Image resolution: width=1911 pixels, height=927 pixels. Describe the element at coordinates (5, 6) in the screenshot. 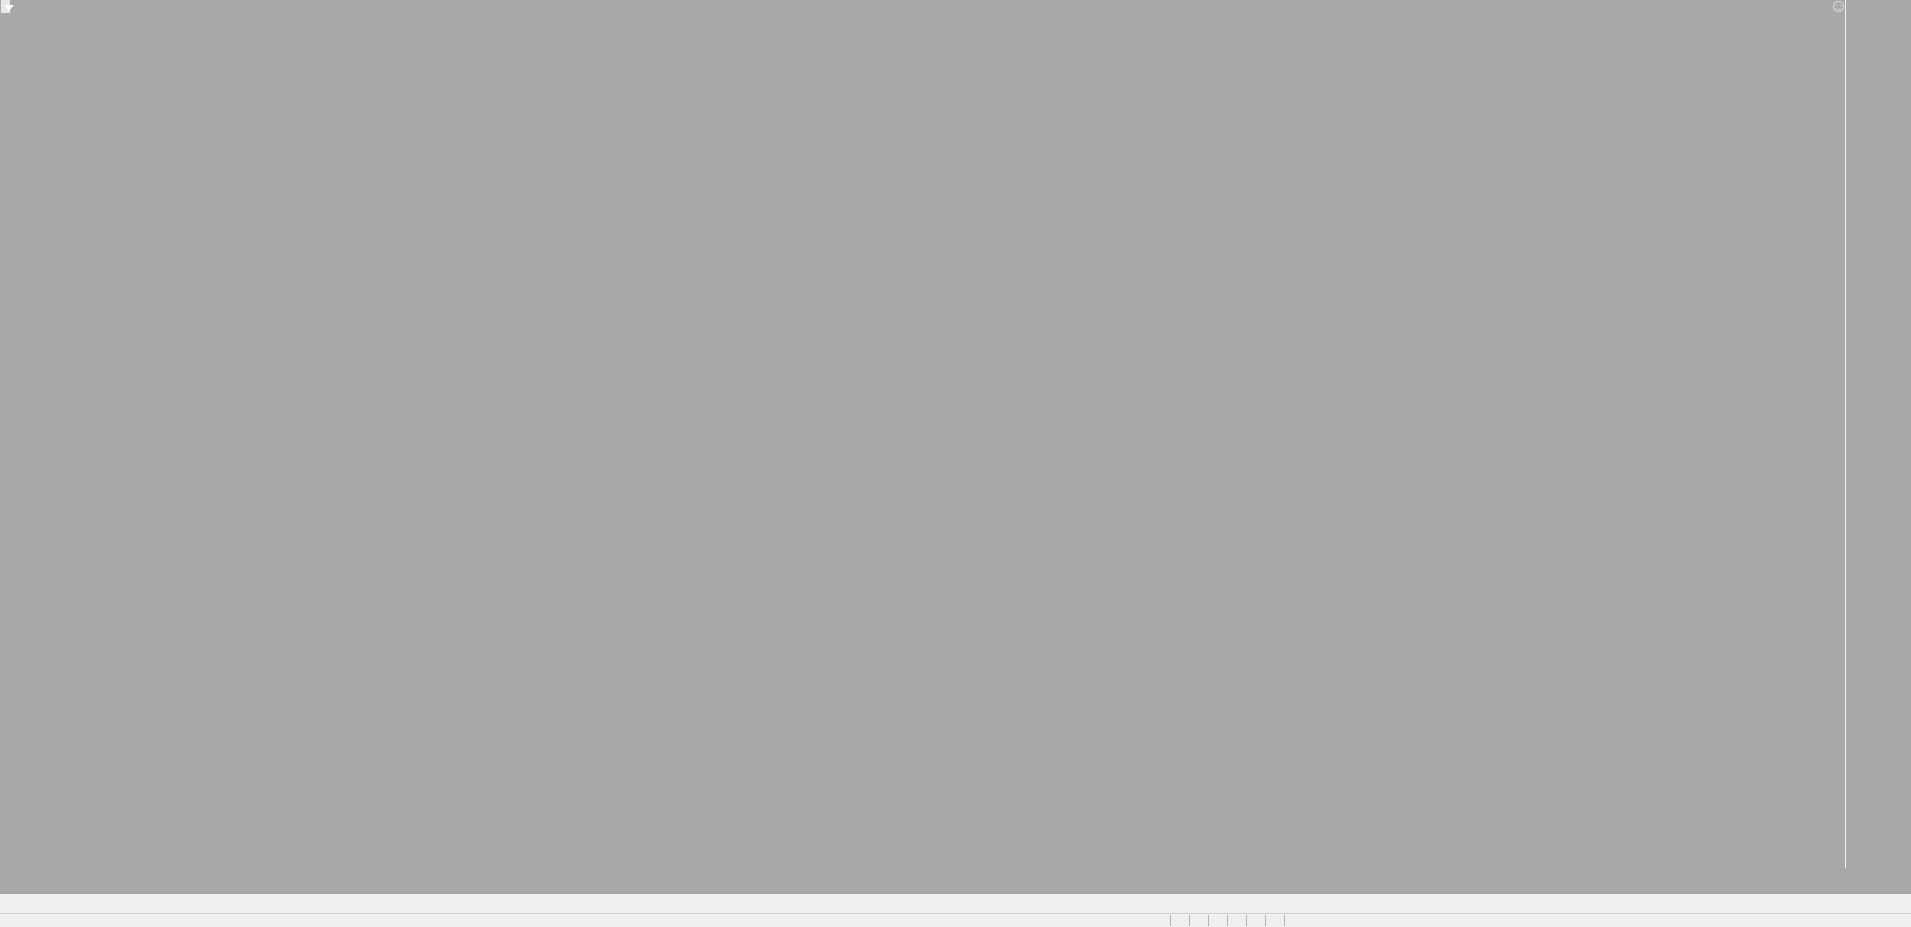

I see `current-price-label` at that location.